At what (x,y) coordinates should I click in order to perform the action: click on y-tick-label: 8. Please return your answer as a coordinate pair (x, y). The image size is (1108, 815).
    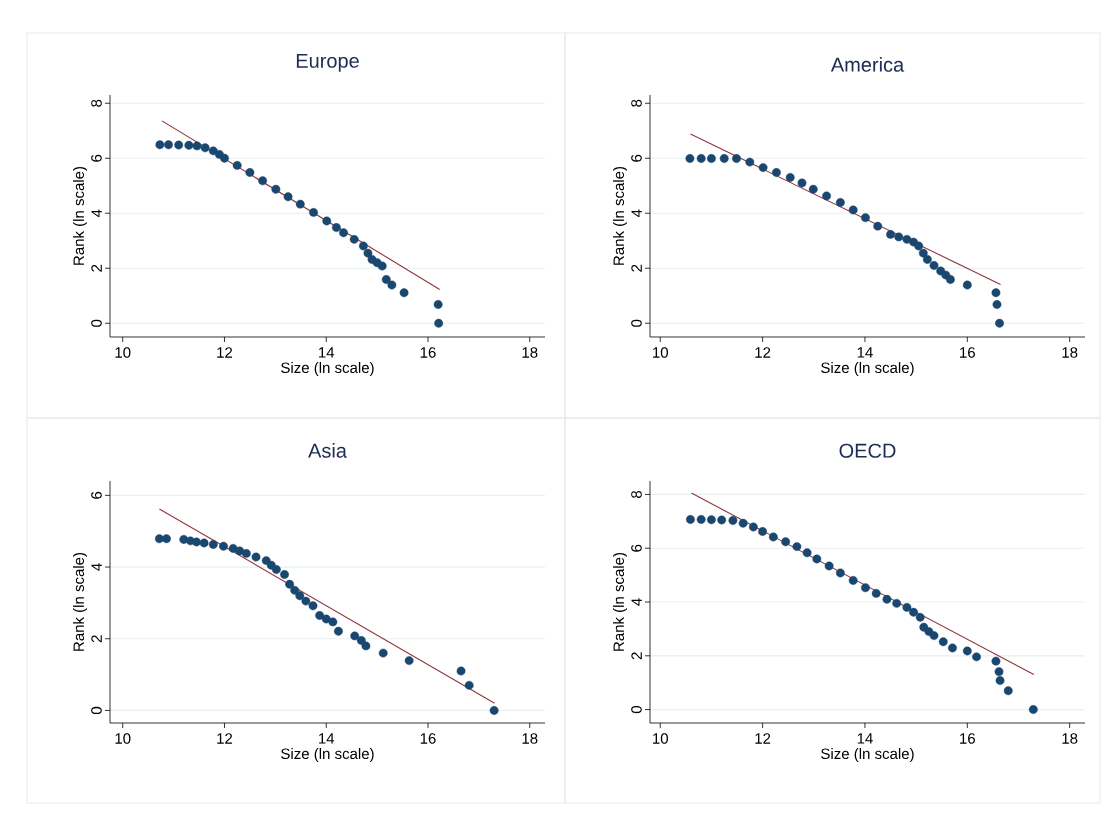
    Looking at the image, I should click on (96, 103).